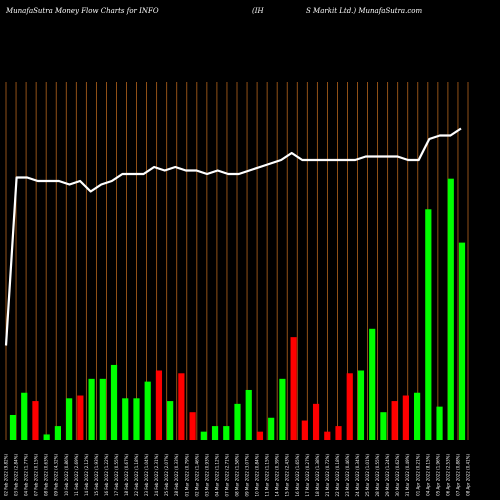 This screenshot has width=500, height=500. Describe the element at coordinates (367, 475) in the screenshot. I see `x-tick-label: 25 Mar 2022 (1.01%)` at that location.